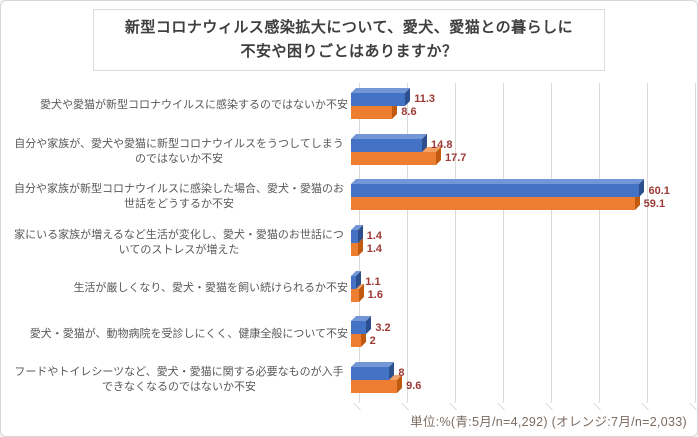  I want to click on bar-group: 8 9.6, so click(523, 379).